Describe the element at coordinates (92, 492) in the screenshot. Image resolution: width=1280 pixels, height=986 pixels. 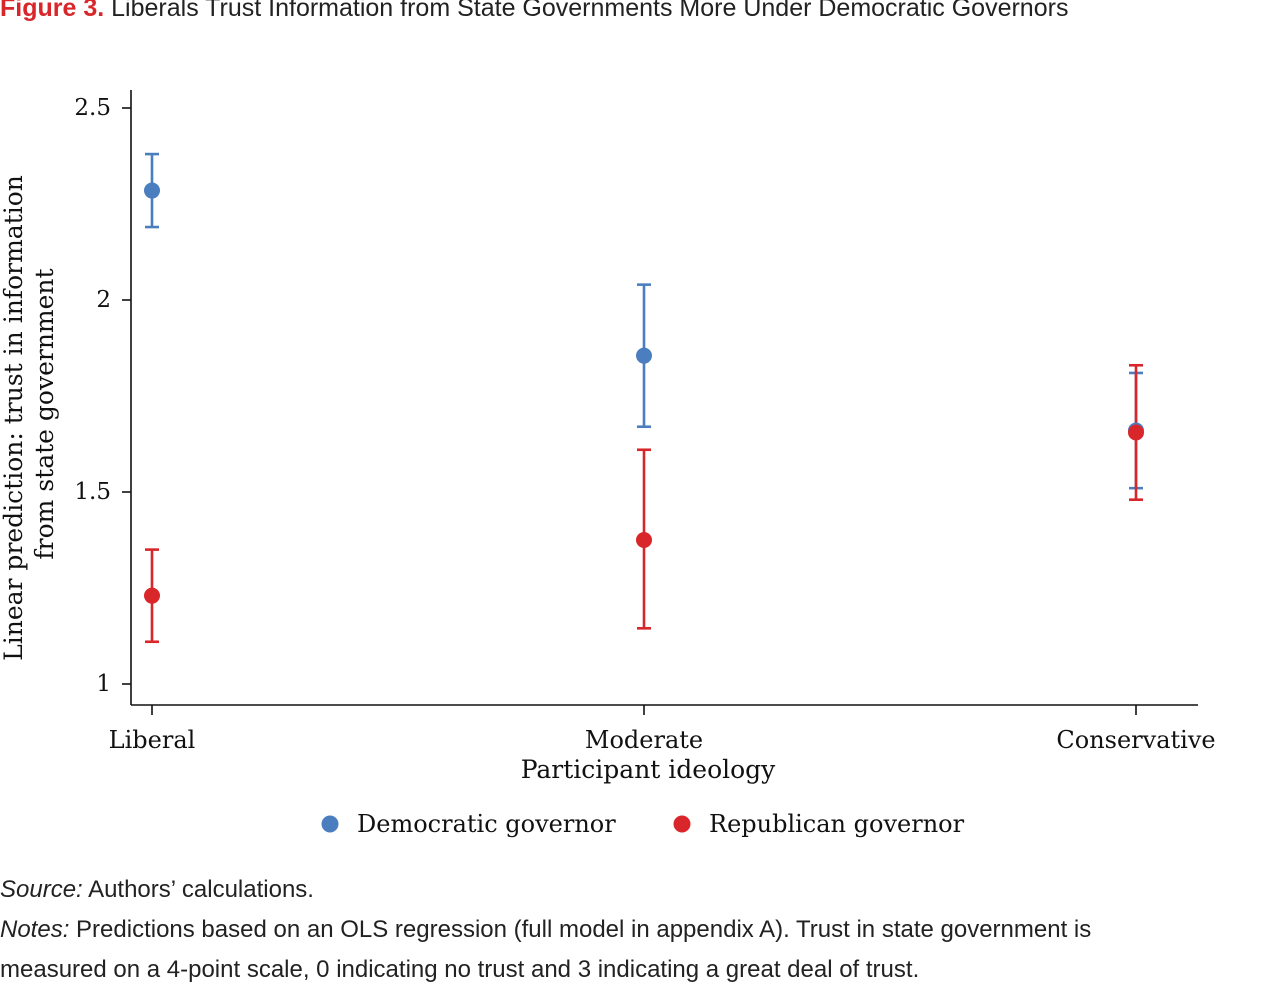
I see `y-tick-label: 1.5` at that location.